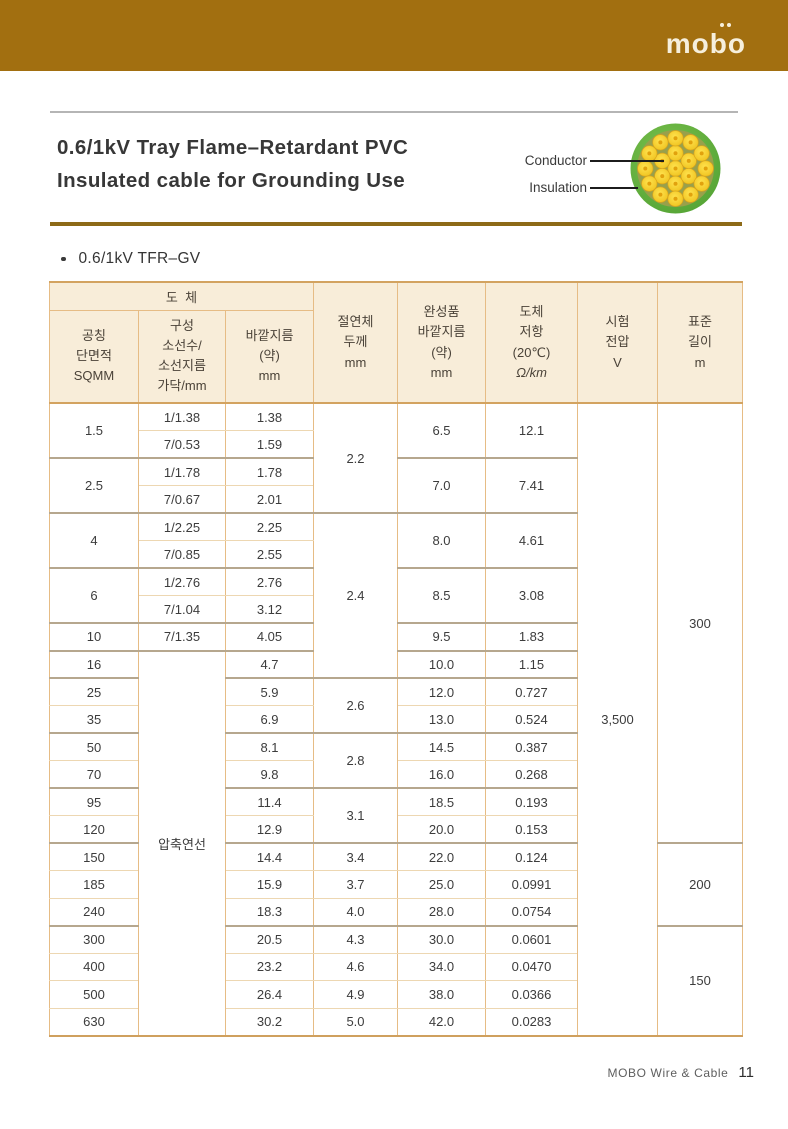 This screenshot has height=1129, width=788. I want to click on cell-ins: 5.0, so click(355, 1022).